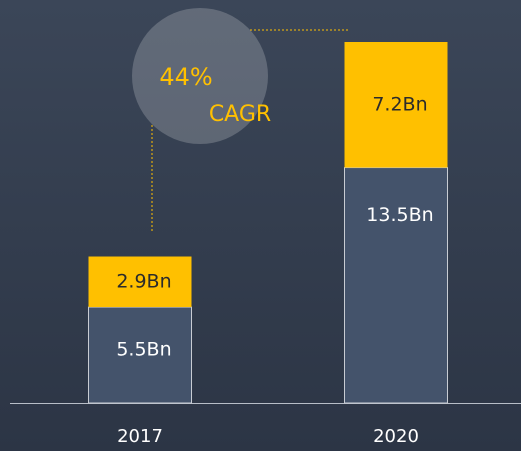 The height and width of the screenshot is (451, 521). What do you see at coordinates (143, 350) in the screenshot?
I see `value-label: 5.5Bn` at bounding box center [143, 350].